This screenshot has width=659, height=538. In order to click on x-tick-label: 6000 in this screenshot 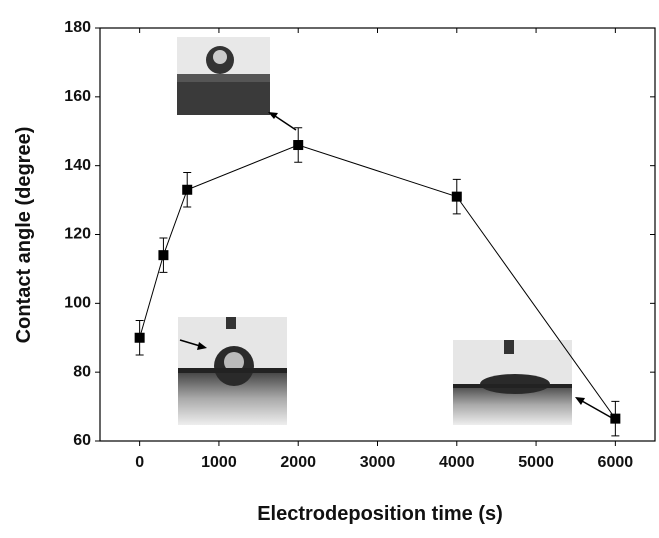, I will do `click(616, 462)`.